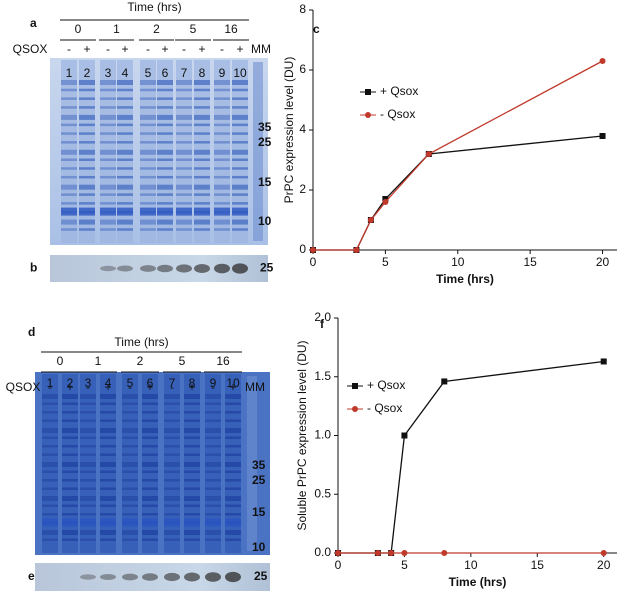 Image resolution: width=638 pixels, height=596 pixels. I want to click on legend-marker, so click(368, 115).